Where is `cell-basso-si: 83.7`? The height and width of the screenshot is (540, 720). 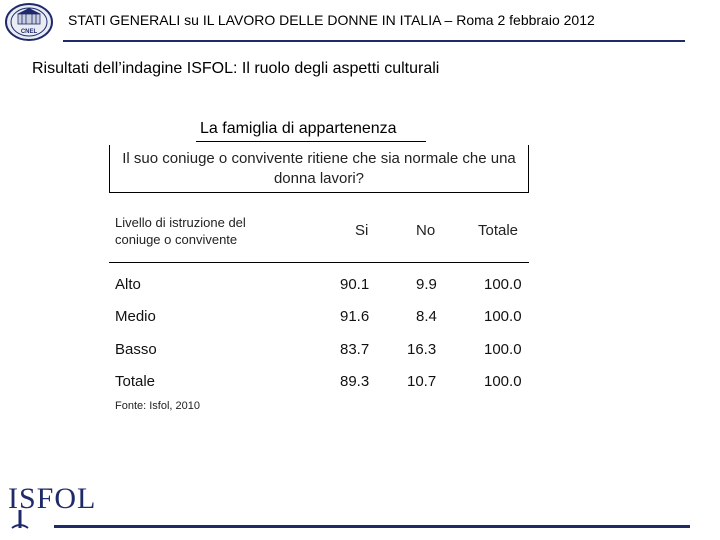 cell-basso-si: 83.7 is located at coordinates (355, 349).